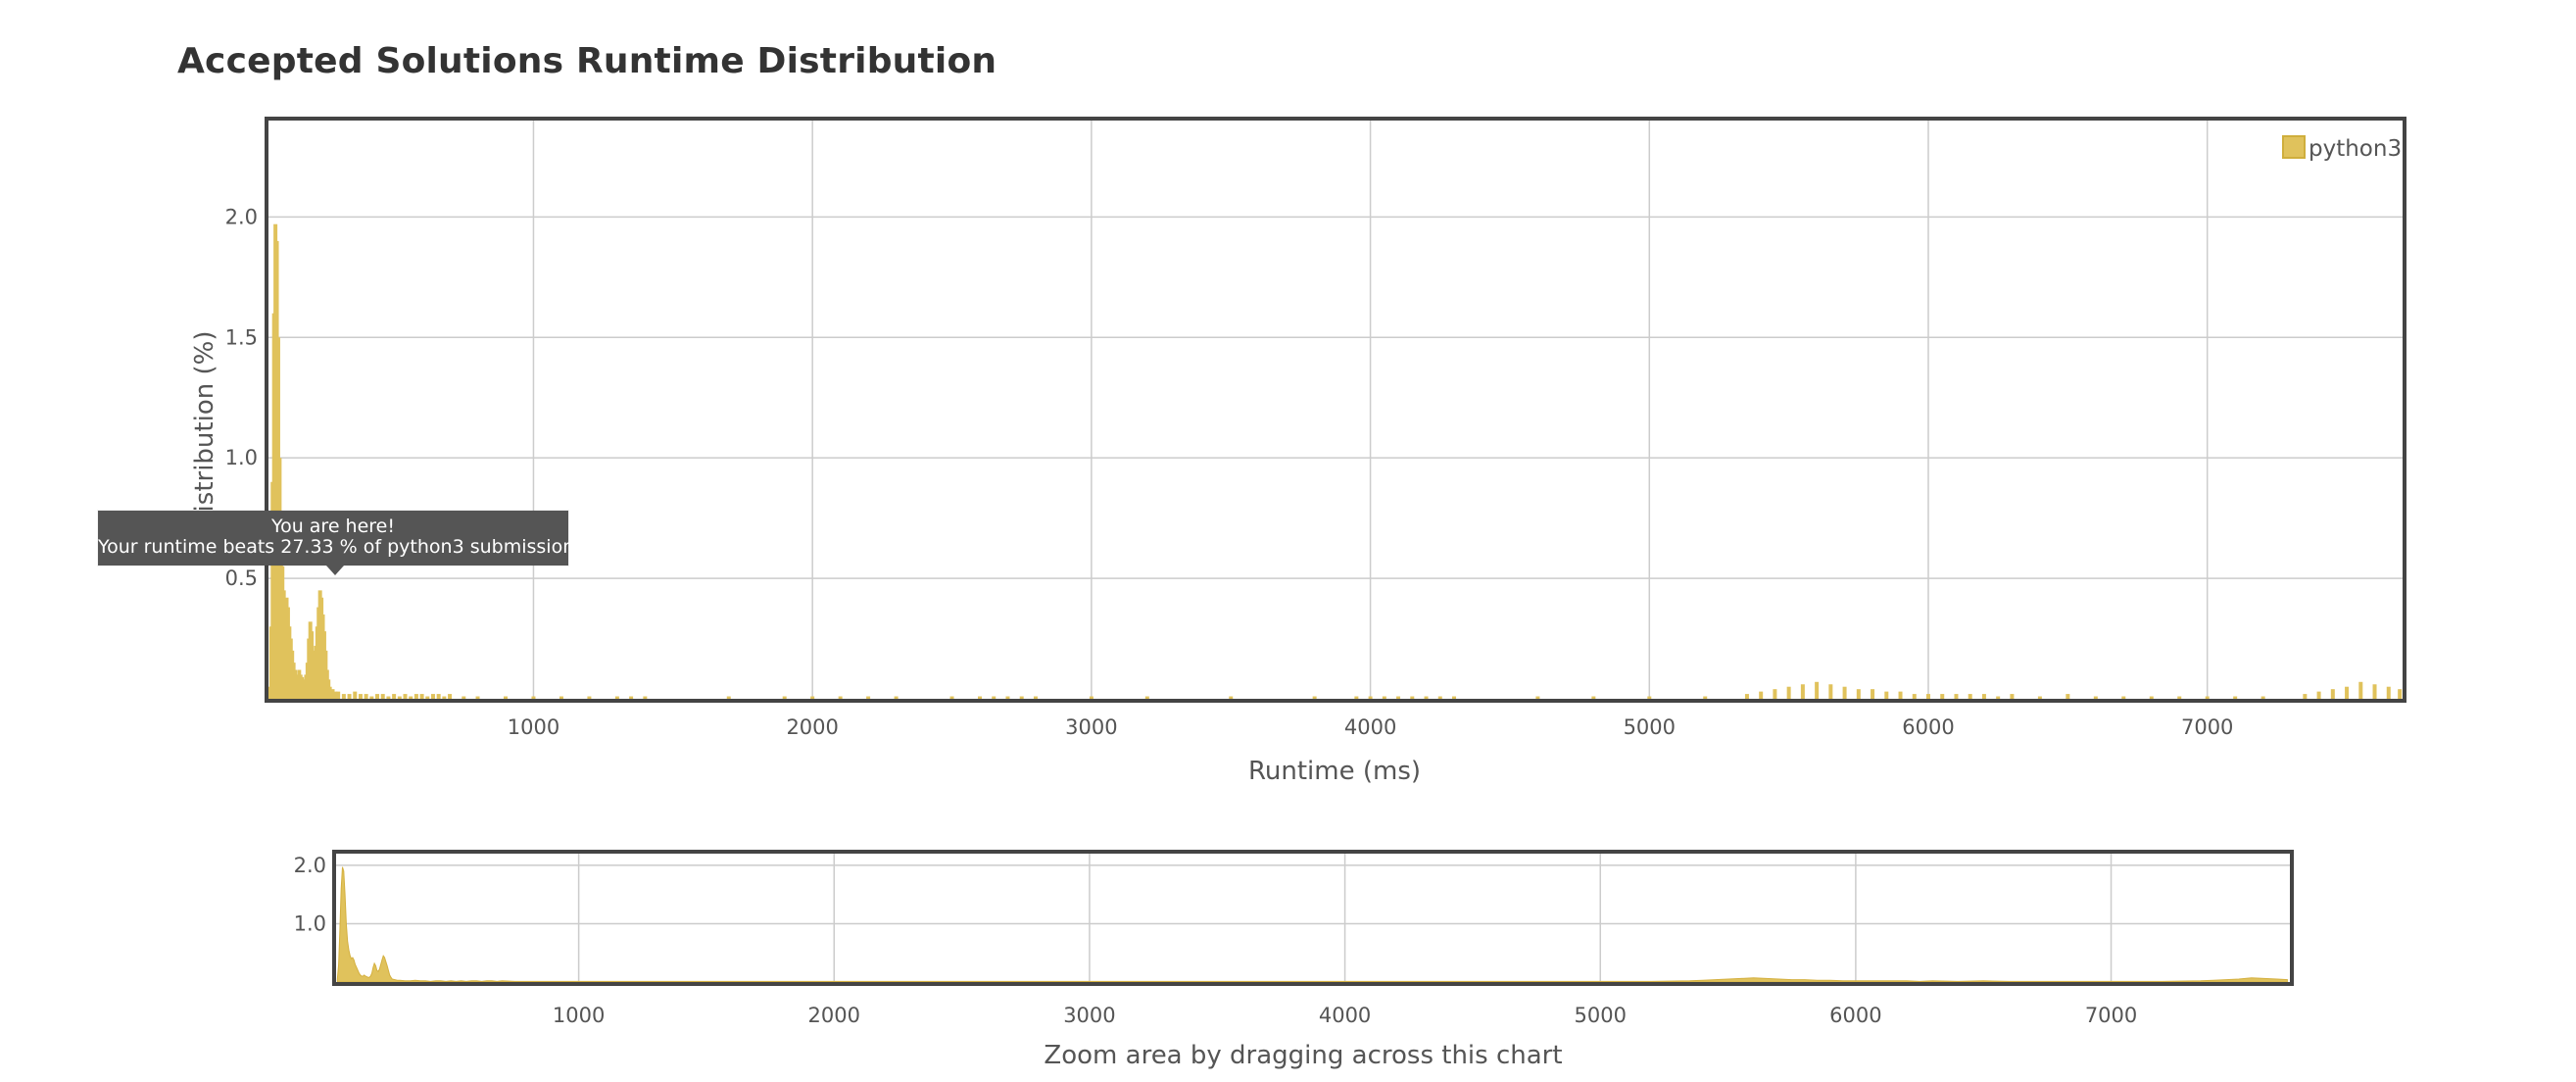 This screenshot has height=1082, width=2576. What do you see at coordinates (2294, 147) in the screenshot?
I see `legend-swatch-python3` at bounding box center [2294, 147].